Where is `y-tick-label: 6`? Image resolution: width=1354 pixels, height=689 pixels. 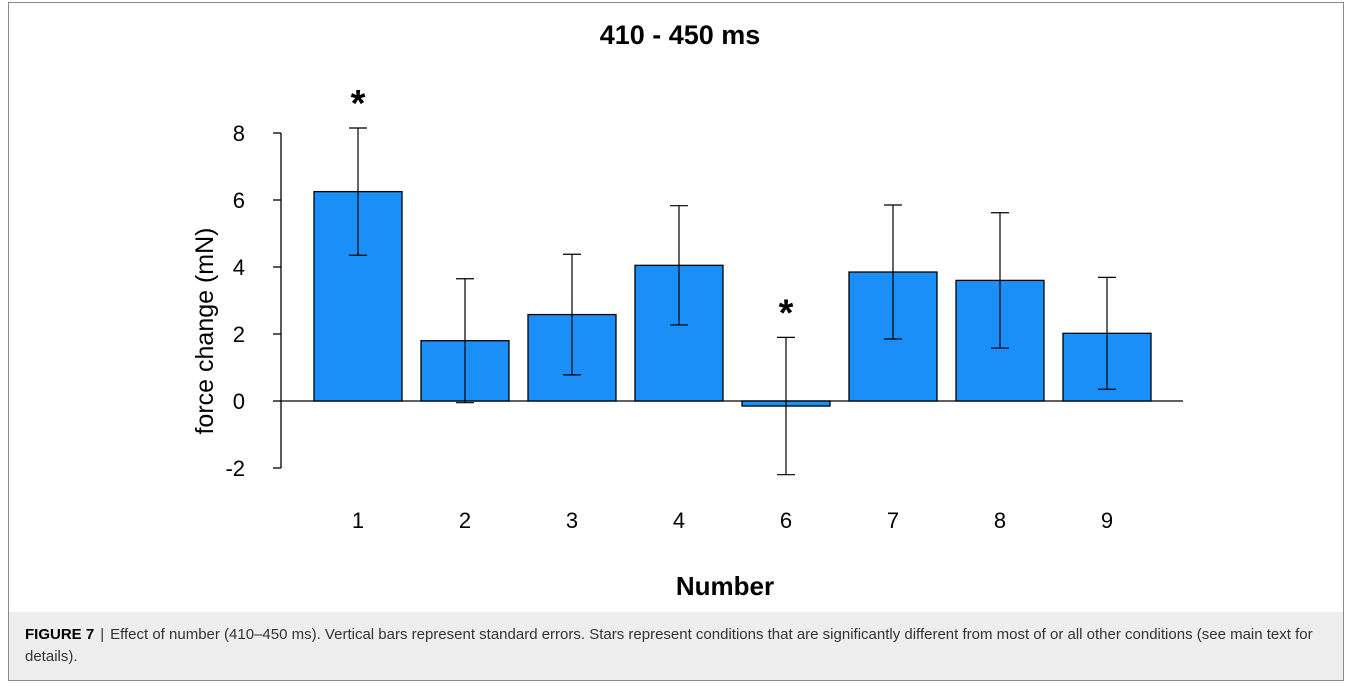
y-tick-label: 6 is located at coordinates (239, 200).